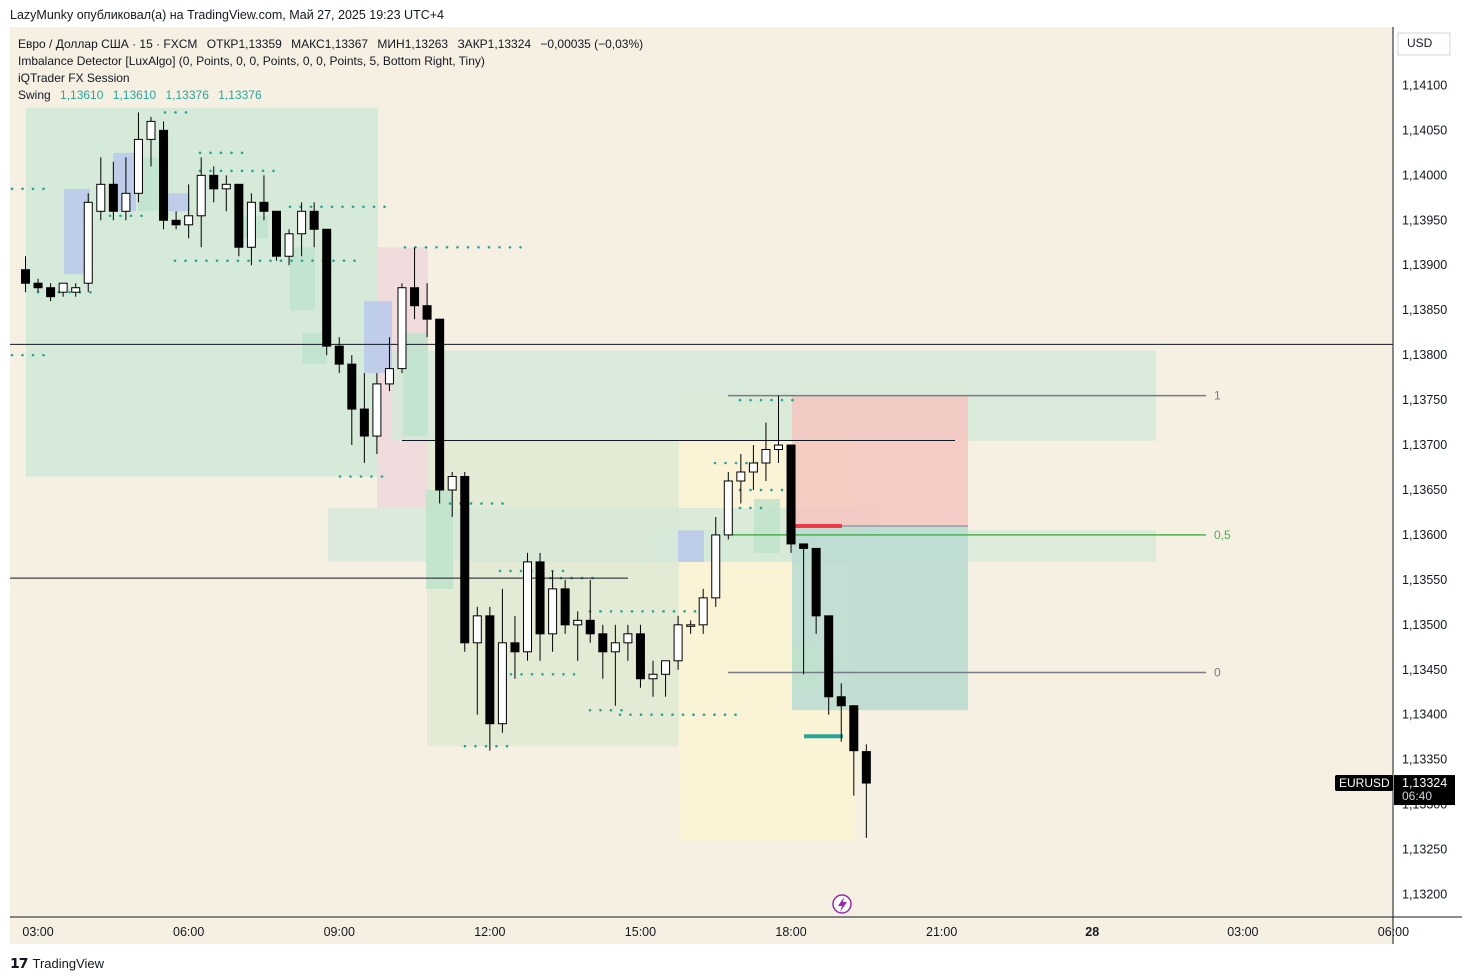  What do you see at coordinates (1217, 672) in the screenshot?
I see `fib-level-label: 0` at bounding box center [1217, 672].